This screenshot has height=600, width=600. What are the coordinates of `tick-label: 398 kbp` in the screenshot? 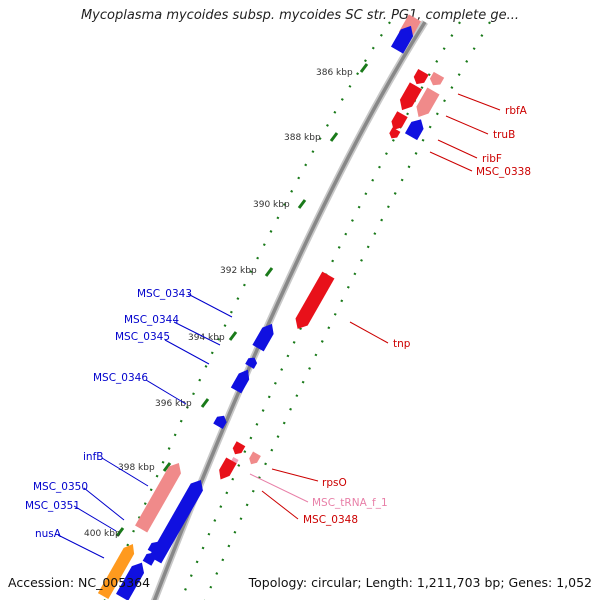 It's located at (136, 468).